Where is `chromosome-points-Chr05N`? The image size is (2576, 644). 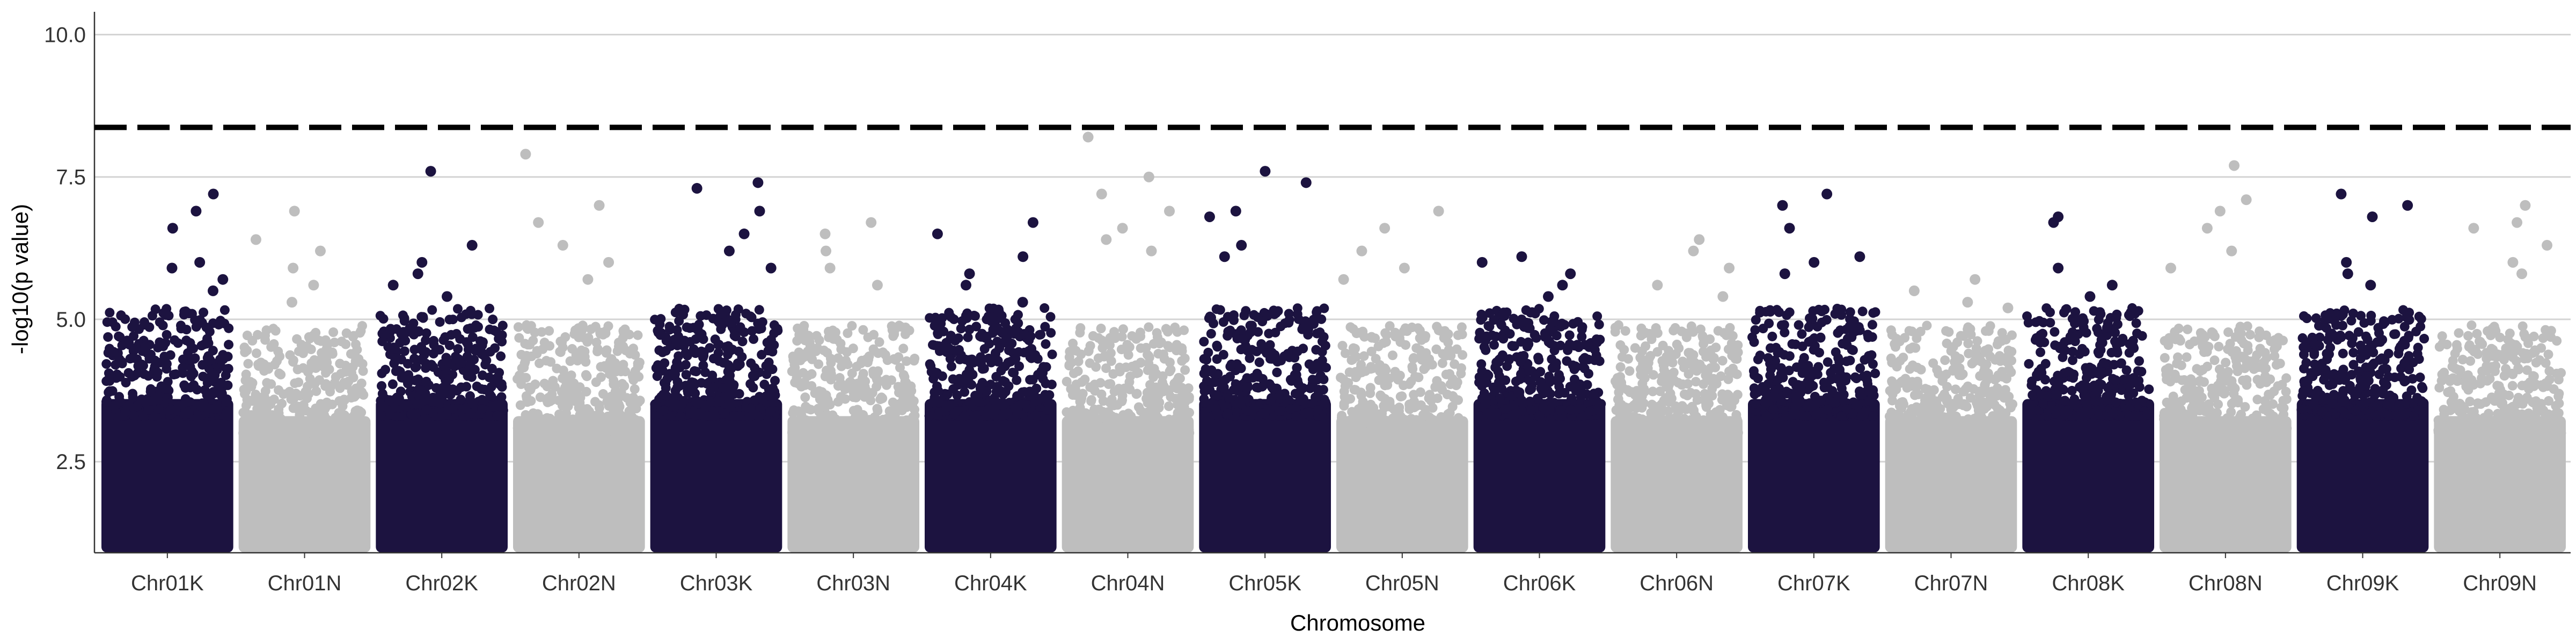
chromosome-points-Chr05N is located at coordinates (1402, 379).